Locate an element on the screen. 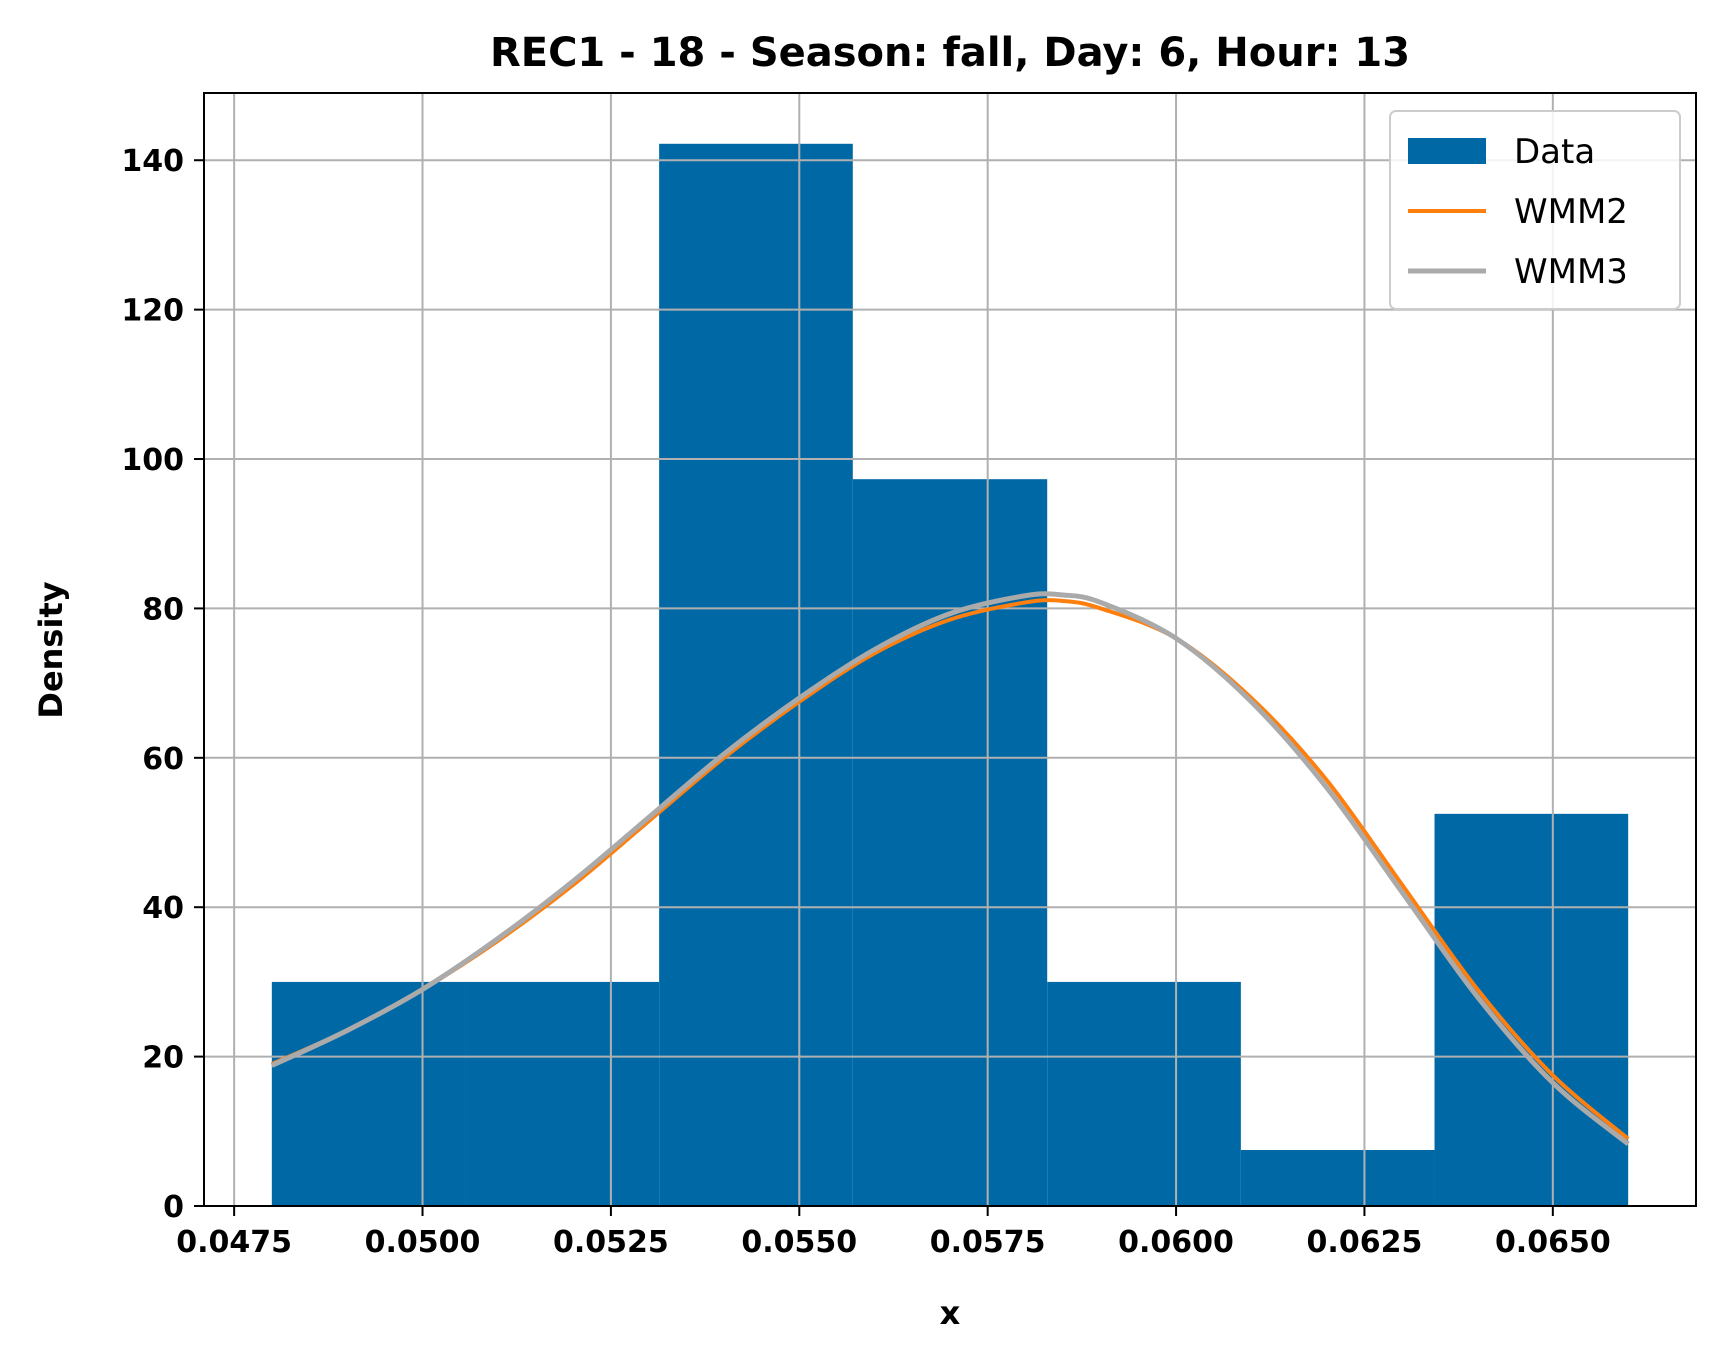  x-tick-label-3: 0.0550 is located at coordinates (799, 1242).